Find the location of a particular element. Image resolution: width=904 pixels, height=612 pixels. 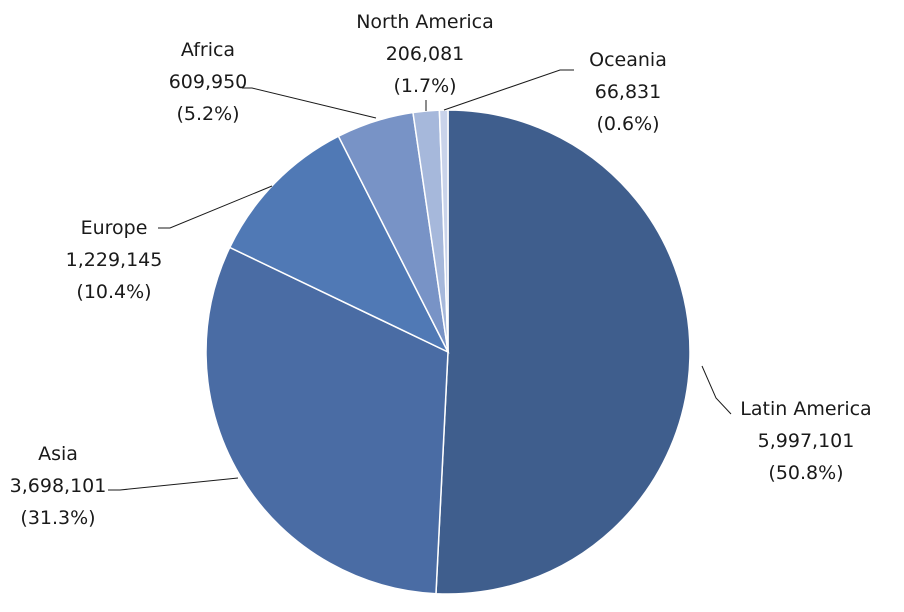

slice-value: 66,831 is located at coordinates (628, 92).